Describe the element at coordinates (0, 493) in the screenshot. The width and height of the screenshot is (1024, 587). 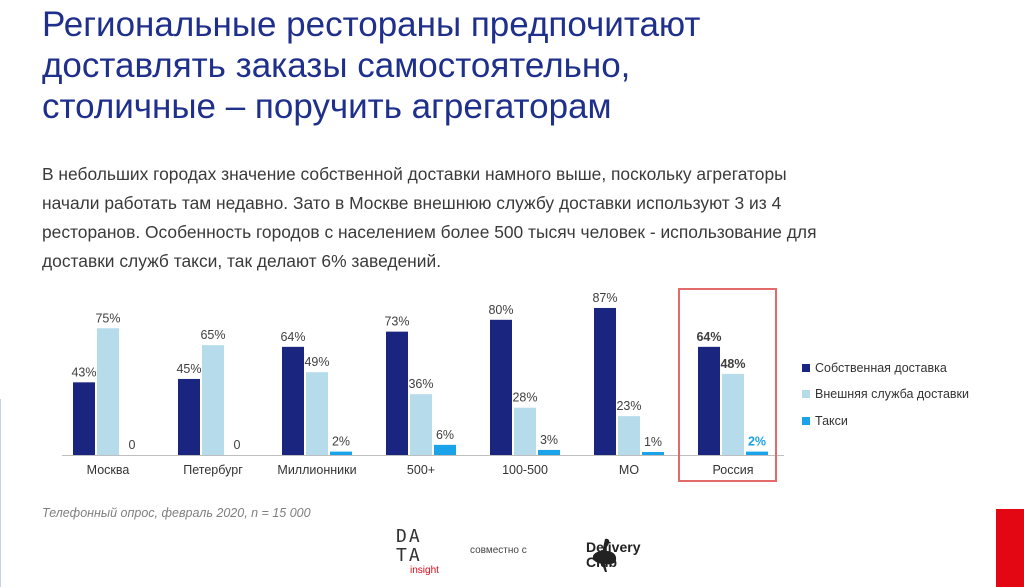
I see `decorative-line` at that location.